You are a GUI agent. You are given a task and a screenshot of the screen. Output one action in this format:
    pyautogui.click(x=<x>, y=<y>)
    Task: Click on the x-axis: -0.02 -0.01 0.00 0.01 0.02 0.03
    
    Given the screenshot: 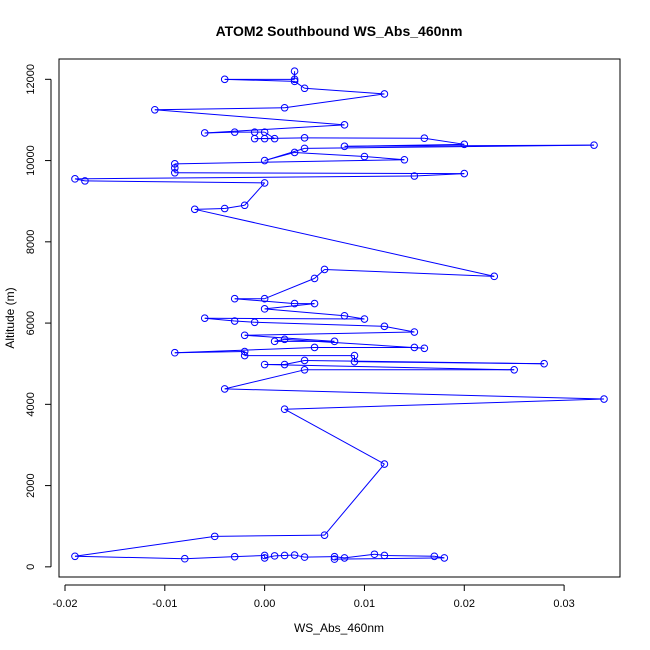 What is the action you would take?
    pyautogui.click(x=313, y=597)
    